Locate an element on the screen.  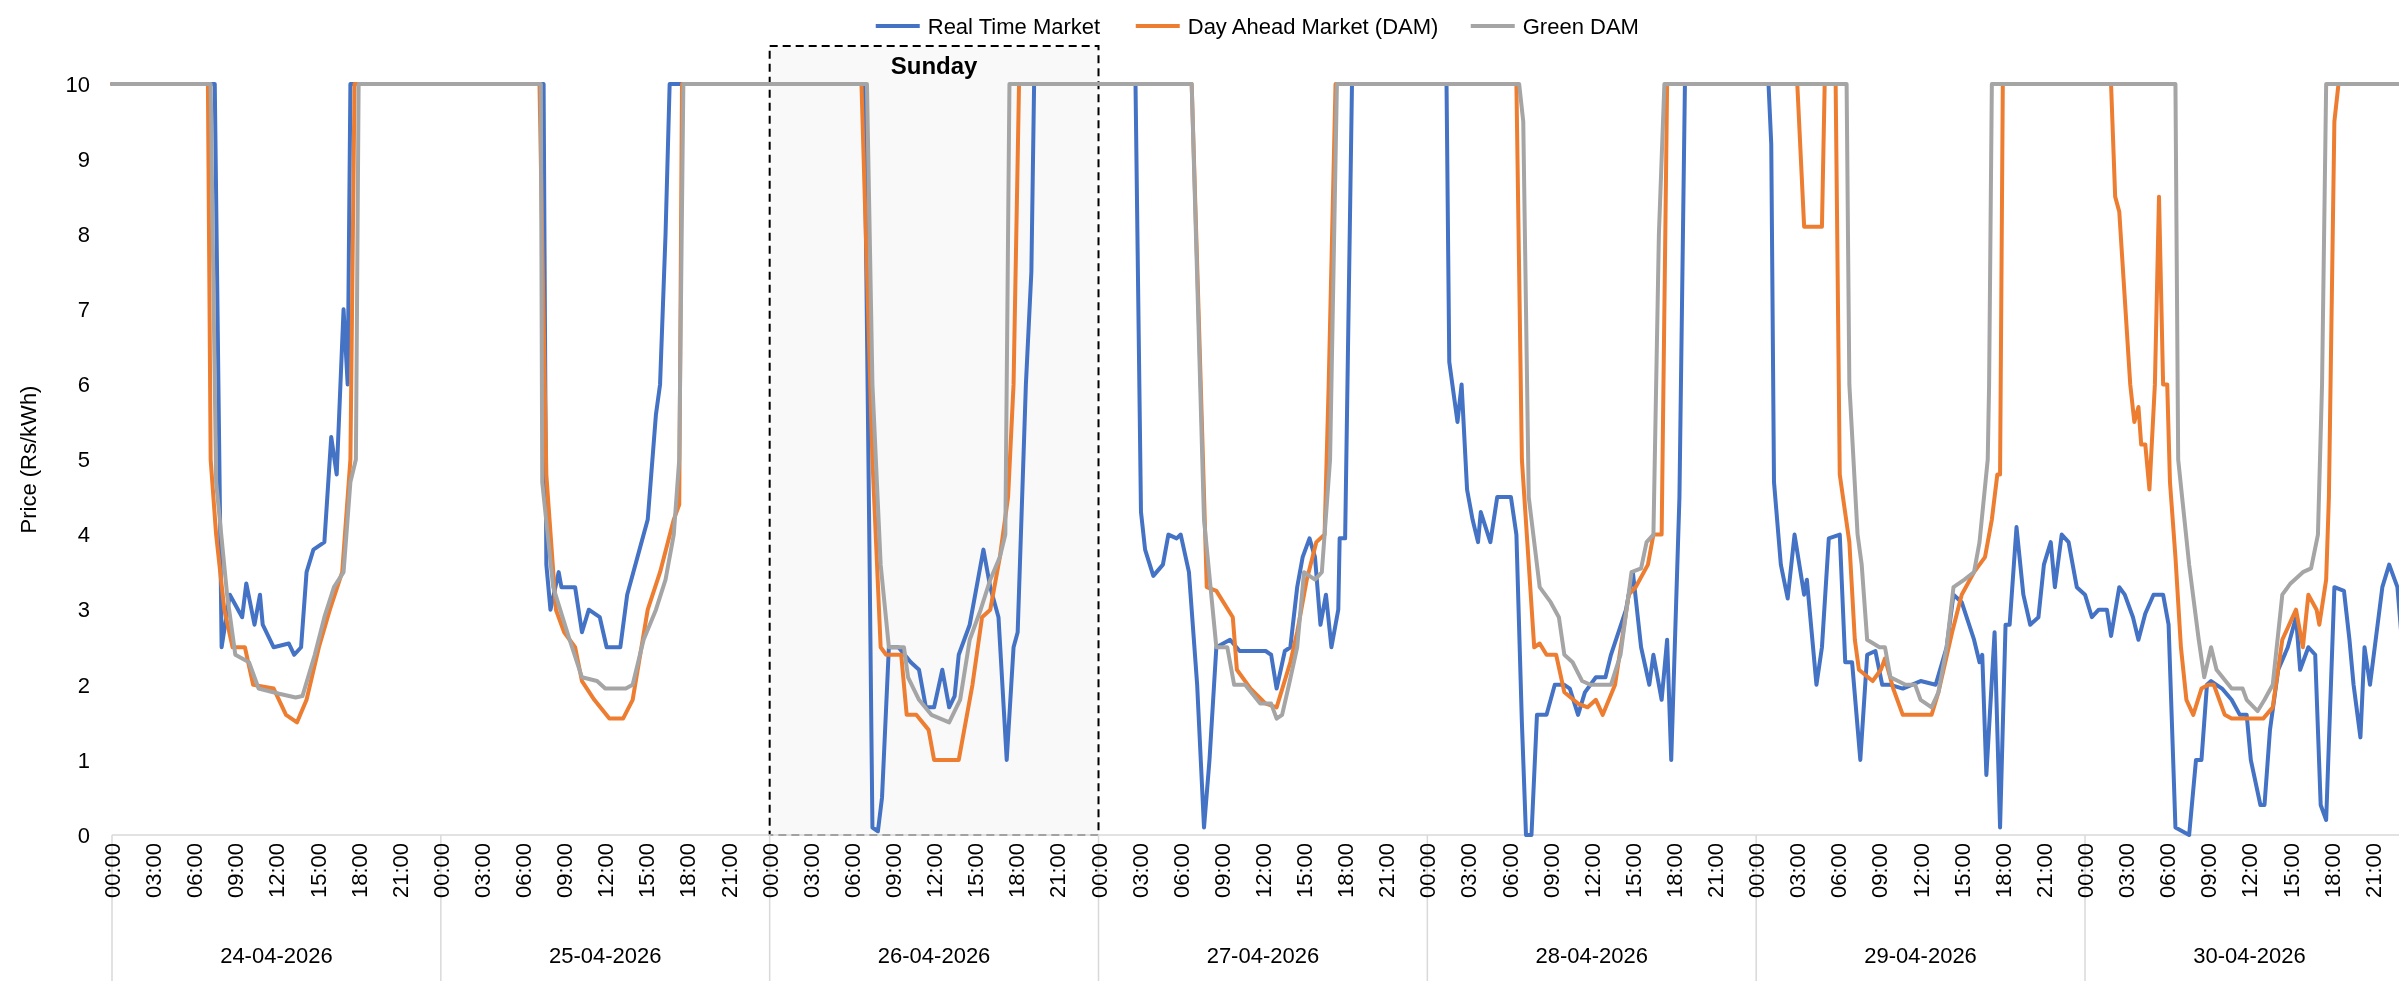
y-tick-label: 2 is located at coordinates (83, 685).